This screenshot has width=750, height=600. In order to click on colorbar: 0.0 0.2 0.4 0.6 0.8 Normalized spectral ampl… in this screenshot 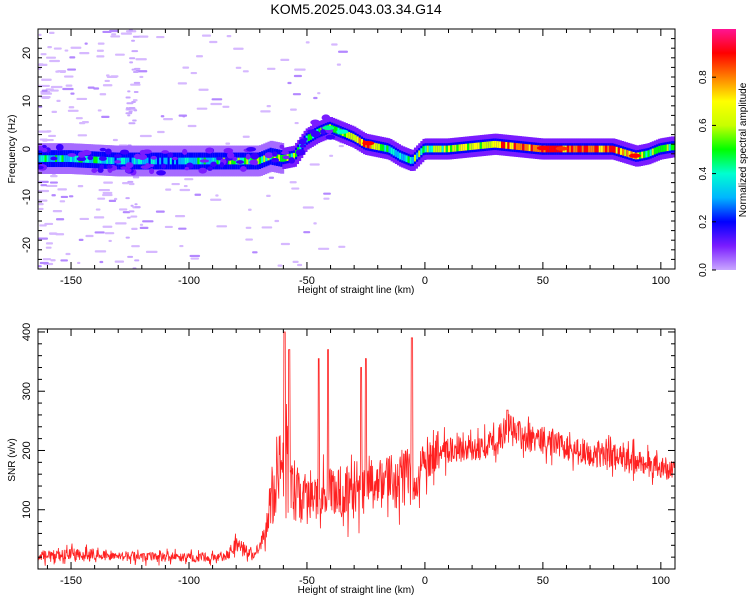, I will do `click(723, 153)`.